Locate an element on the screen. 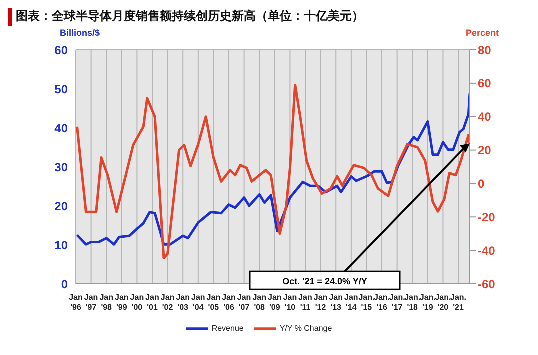 The height and width of the screenshot is (355, 538). y-tick-label: 30 is located at coordinates (61, 167).